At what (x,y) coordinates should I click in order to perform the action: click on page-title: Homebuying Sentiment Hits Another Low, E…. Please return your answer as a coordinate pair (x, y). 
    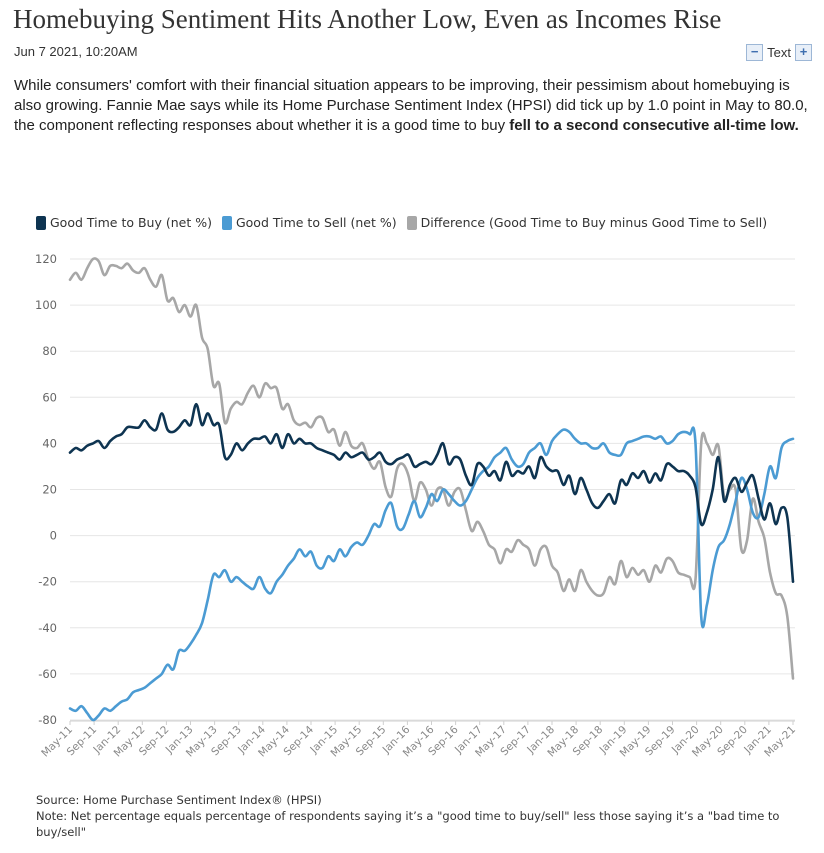
    Looking at the image, I should click on (367, 19).